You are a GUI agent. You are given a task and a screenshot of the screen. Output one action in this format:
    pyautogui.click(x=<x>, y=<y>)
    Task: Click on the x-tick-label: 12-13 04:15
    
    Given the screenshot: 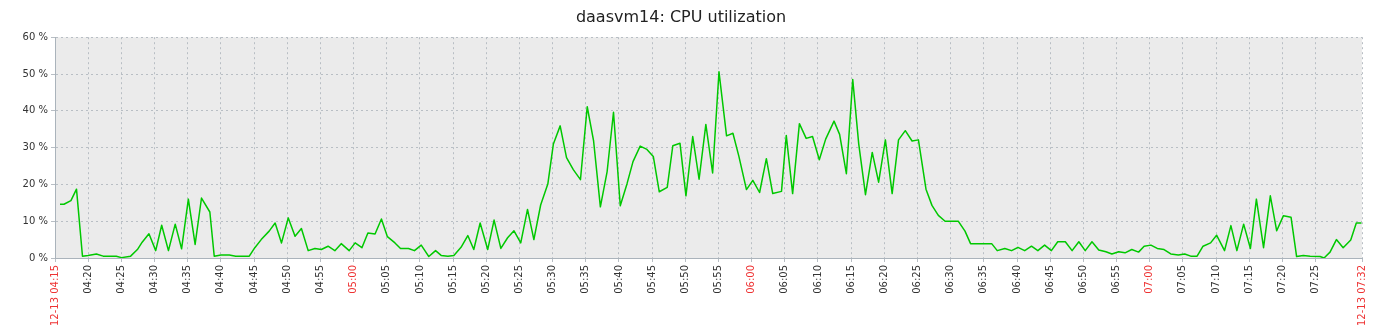 What is the action you would take?
    pyautogui.click(x=54, y=296)
    